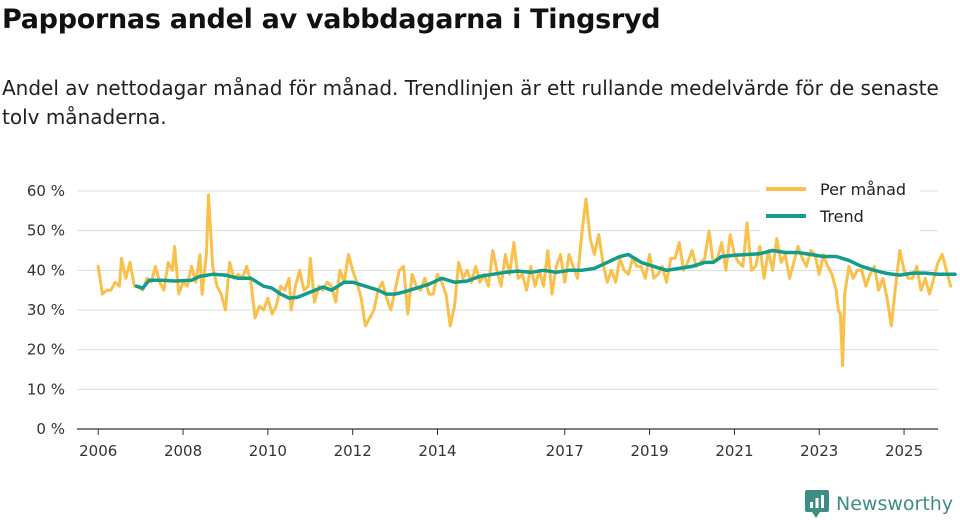  I want to click on x-tick-label-7: 2021, so click(734, 451).